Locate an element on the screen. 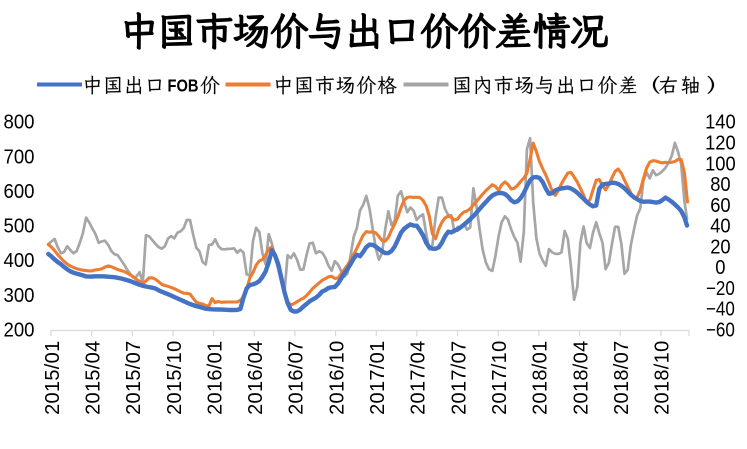  svg-text: 140 is located at coordinates (720, 123).